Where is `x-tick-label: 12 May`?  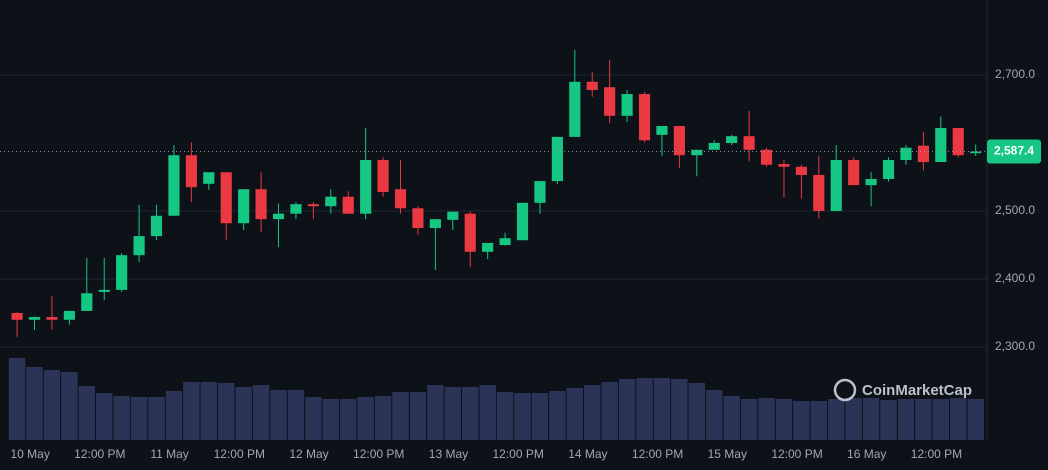 x-tick-label: 12 May is located at coordinates (308, 454).